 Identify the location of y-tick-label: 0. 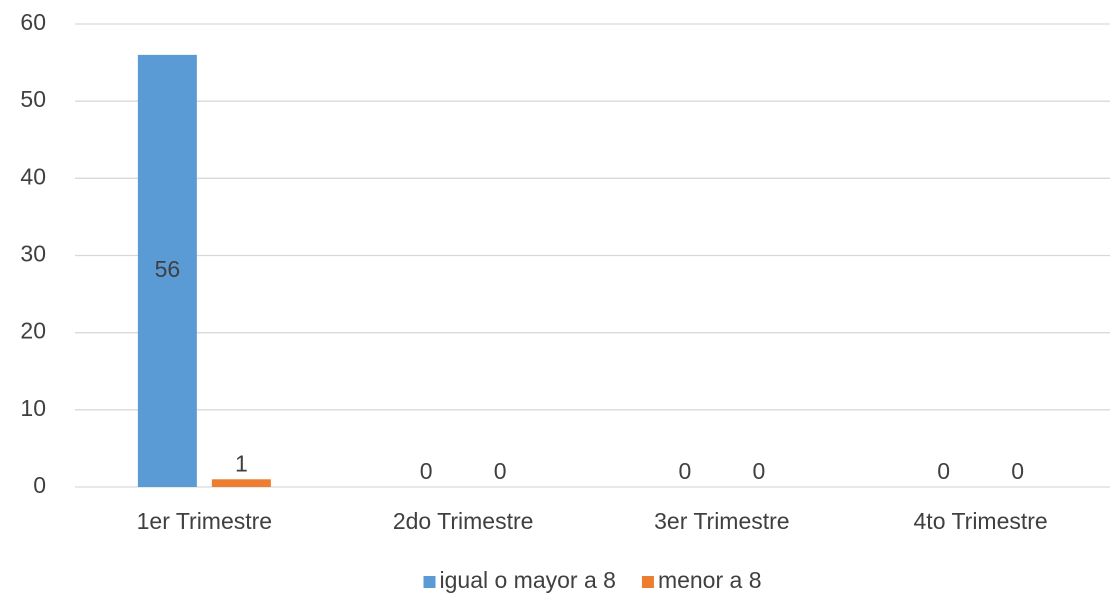
(39, 485).